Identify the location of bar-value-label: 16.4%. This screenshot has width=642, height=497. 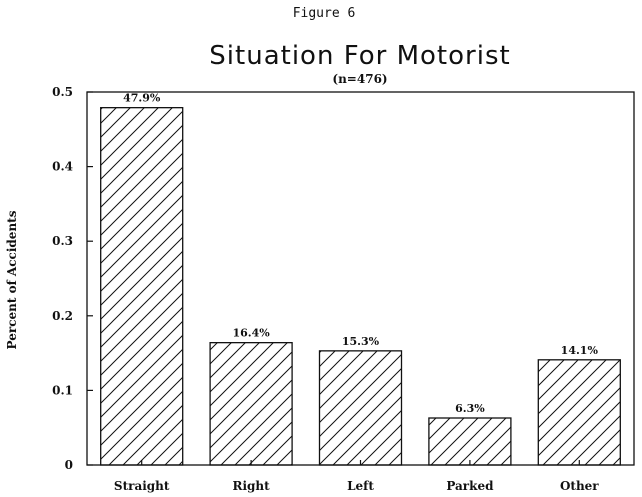
(251, 333).